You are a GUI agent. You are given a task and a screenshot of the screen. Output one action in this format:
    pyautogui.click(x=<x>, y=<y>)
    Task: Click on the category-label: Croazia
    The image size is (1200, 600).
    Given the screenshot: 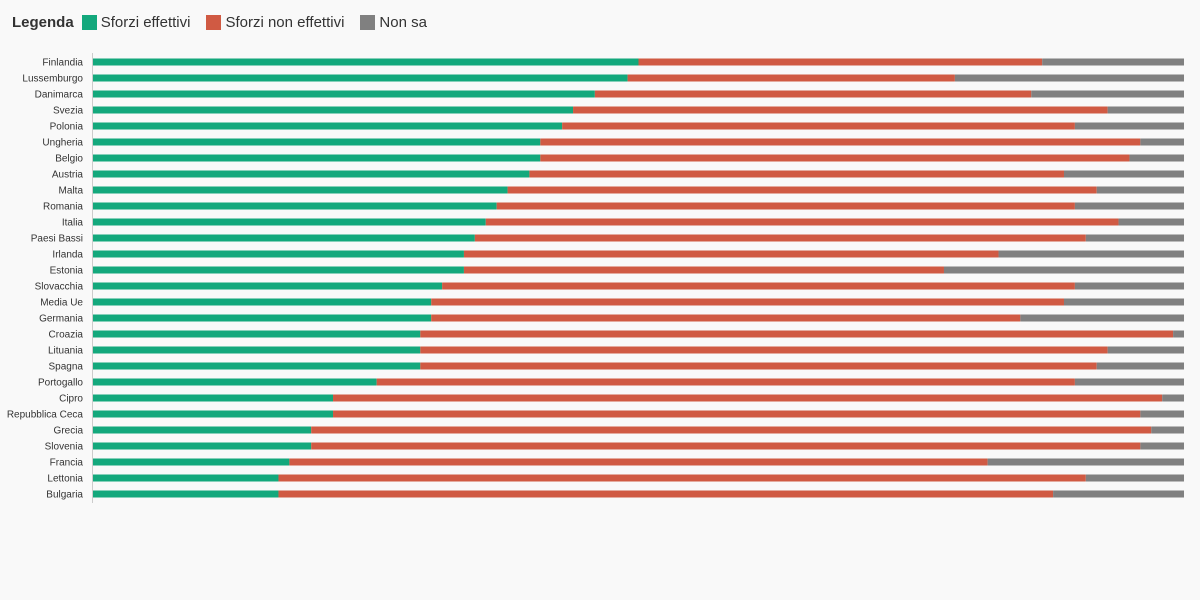 What is the action you would take?
    pyautogui.click(x=66, y=335)
    